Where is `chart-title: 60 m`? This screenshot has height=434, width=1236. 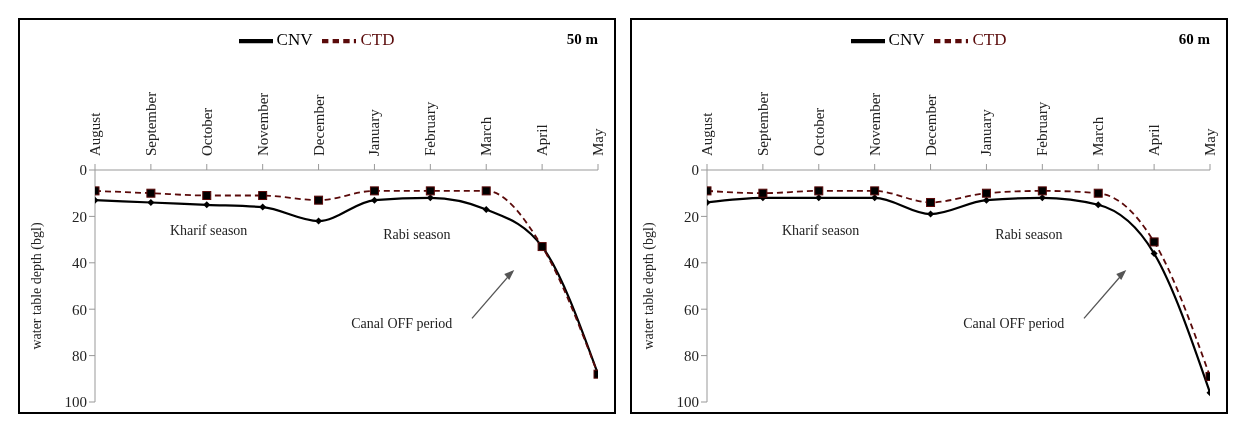
chart-title: 60 m is located at coordinates (1194, 39).